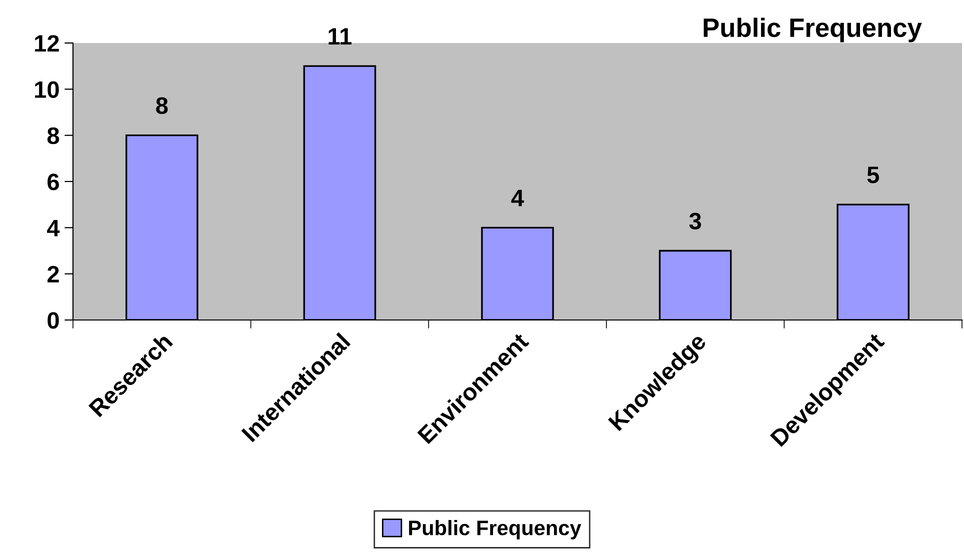 The width and height of the screenshot is (964, 554). What do you see at coordinates (340, 36) in the screenshot?
I see `data-label: 11` at bounding box center [340, 36].